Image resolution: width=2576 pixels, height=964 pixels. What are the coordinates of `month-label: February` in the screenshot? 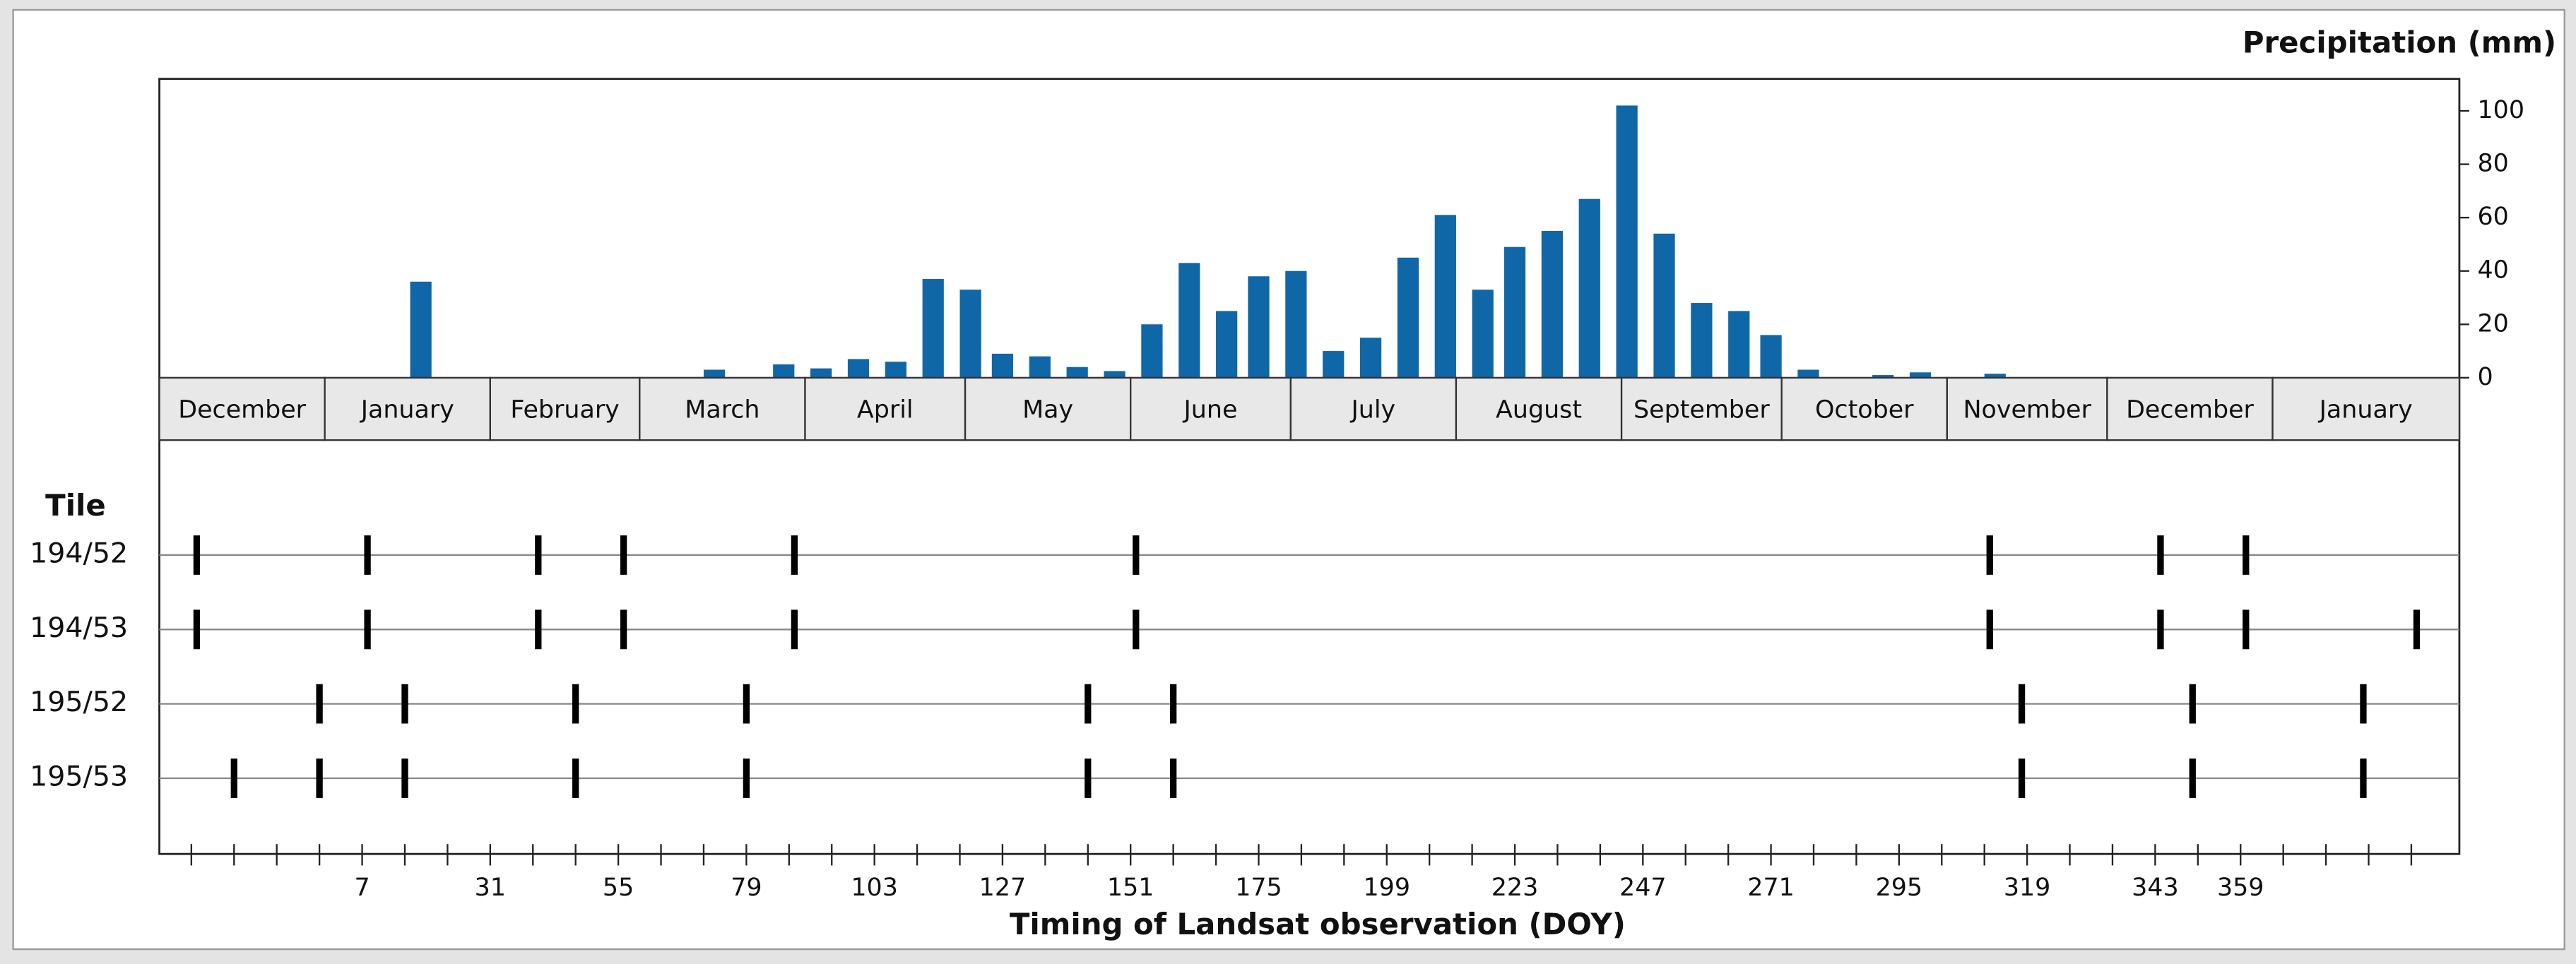 It's located at (564, 410).